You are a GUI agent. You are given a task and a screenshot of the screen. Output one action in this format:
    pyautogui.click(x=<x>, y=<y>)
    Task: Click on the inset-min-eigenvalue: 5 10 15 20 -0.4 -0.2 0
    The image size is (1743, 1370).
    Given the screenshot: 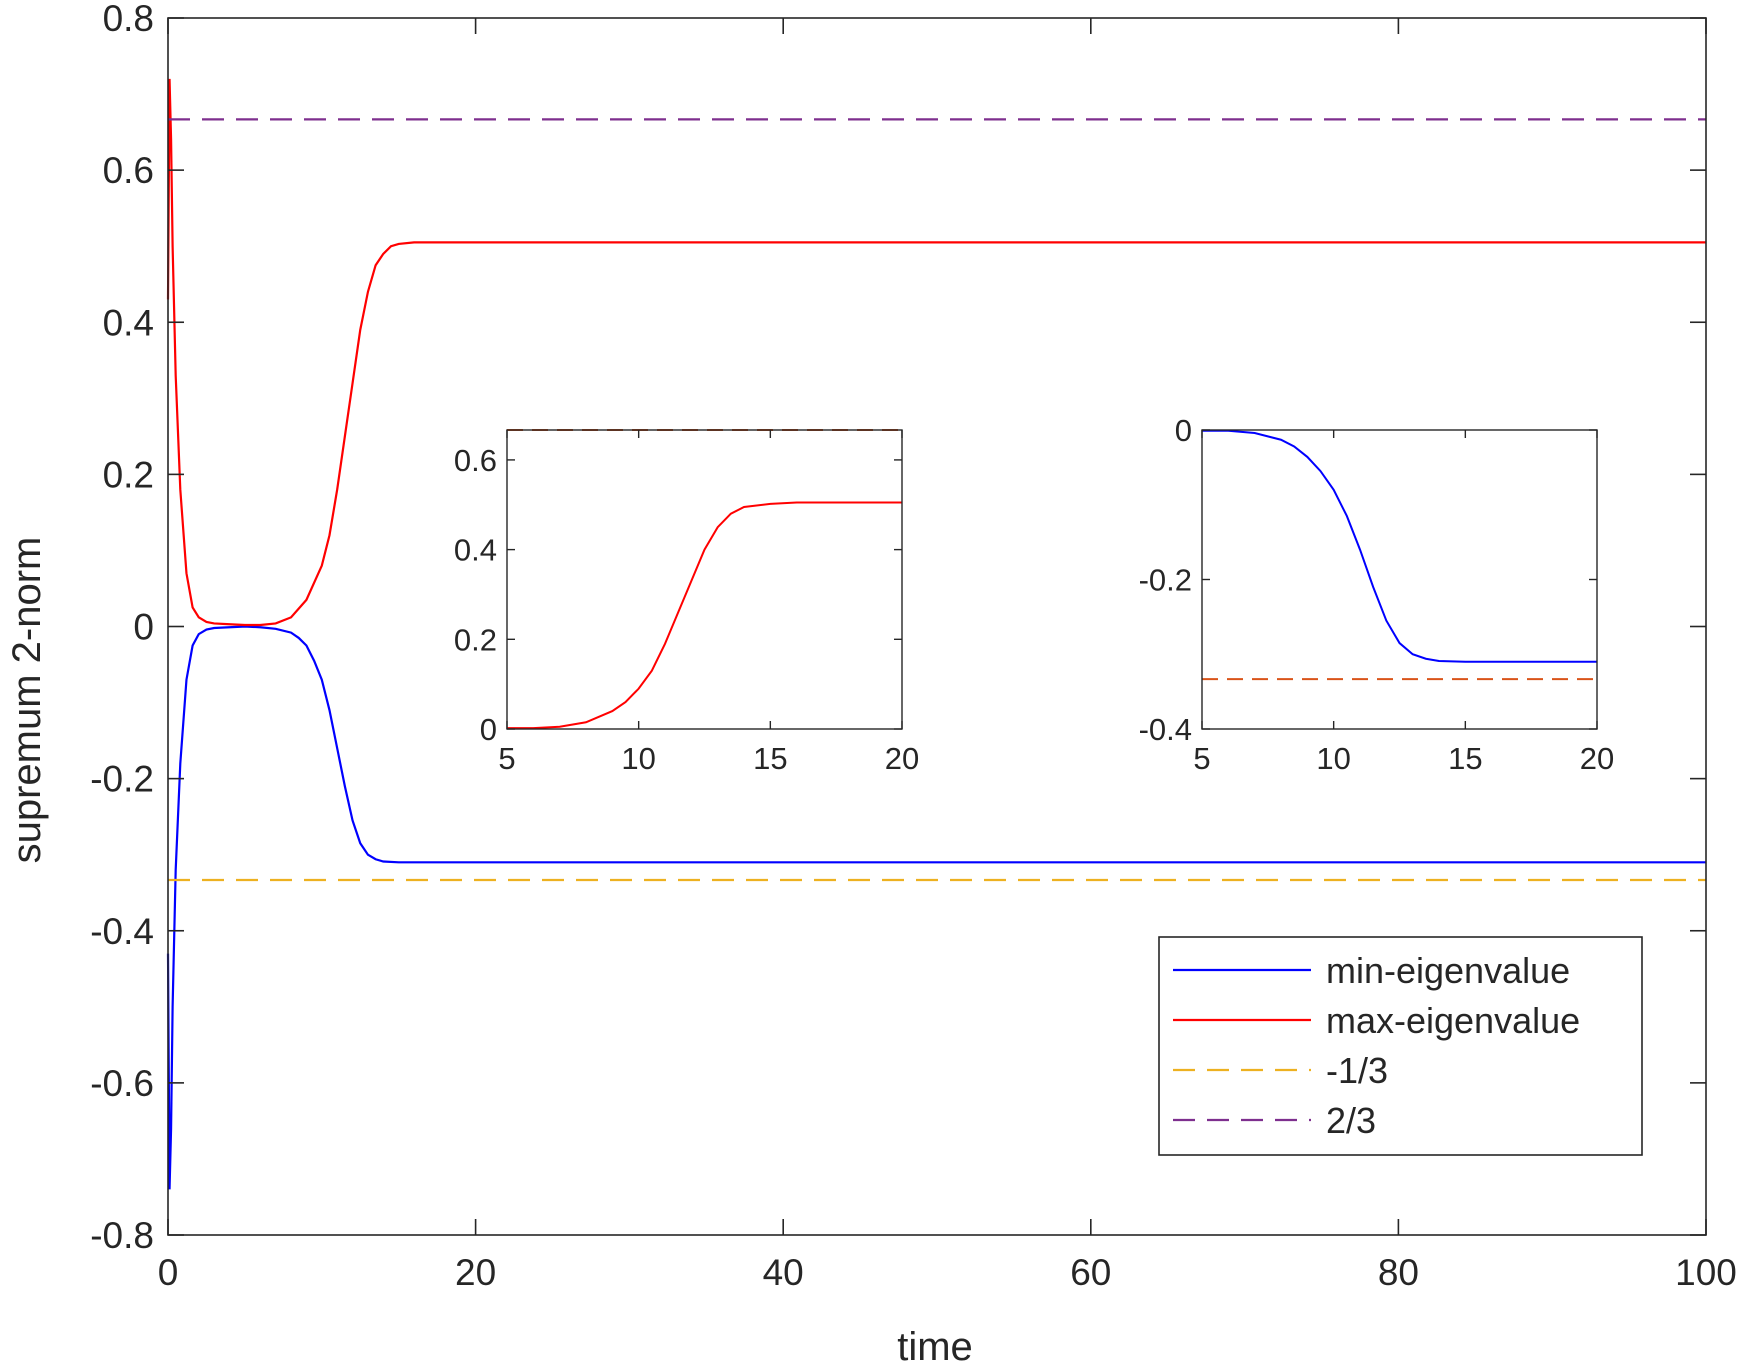 What is the action you would take?
    pyautogui.click(x=1377, y=594)
    